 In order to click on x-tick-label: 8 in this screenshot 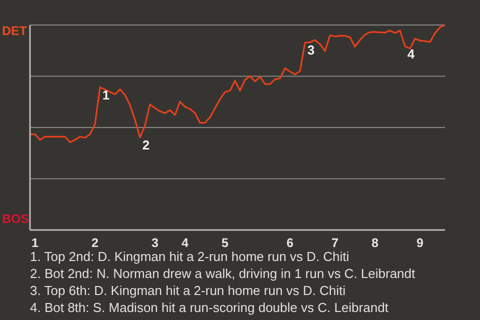, I will do `click(375, 243)`.